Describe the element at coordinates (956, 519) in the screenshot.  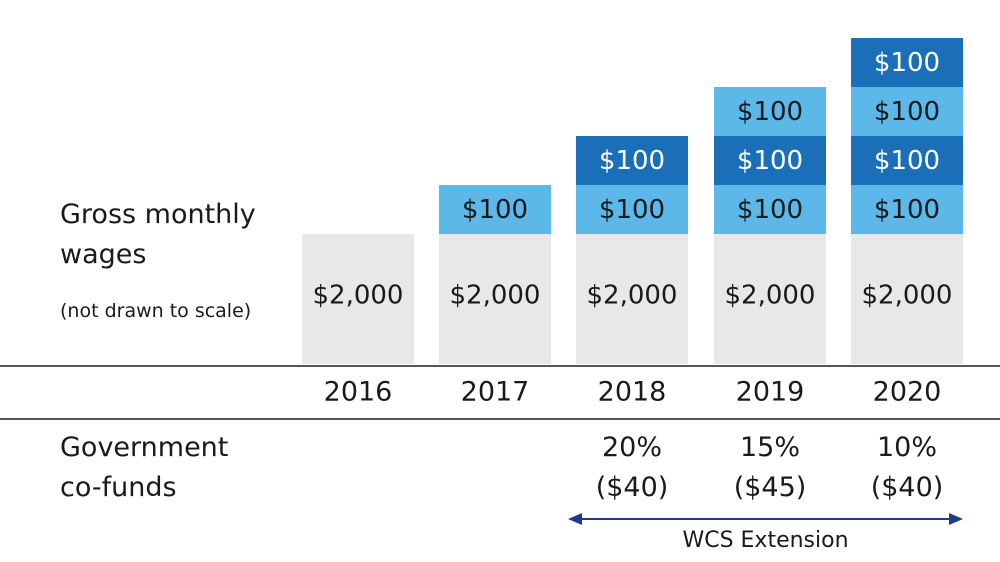
I see `arrow-right-icon` at that location.